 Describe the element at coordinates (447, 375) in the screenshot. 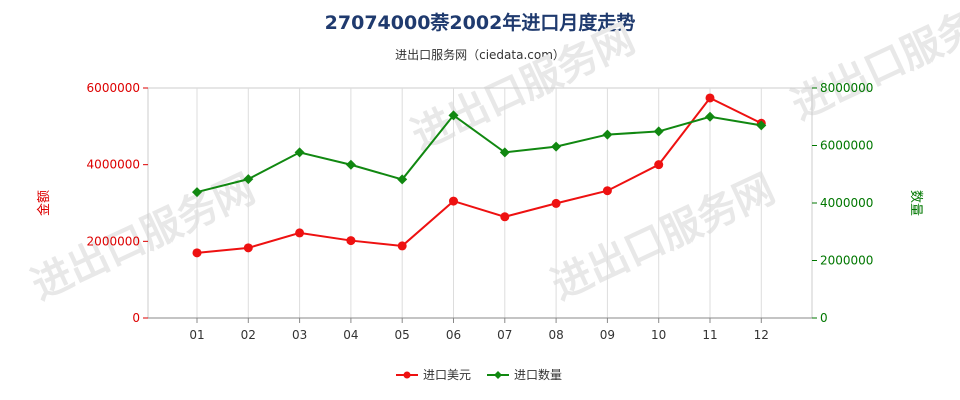

I see `legend-label-import-usd: 进口美元` at that location.